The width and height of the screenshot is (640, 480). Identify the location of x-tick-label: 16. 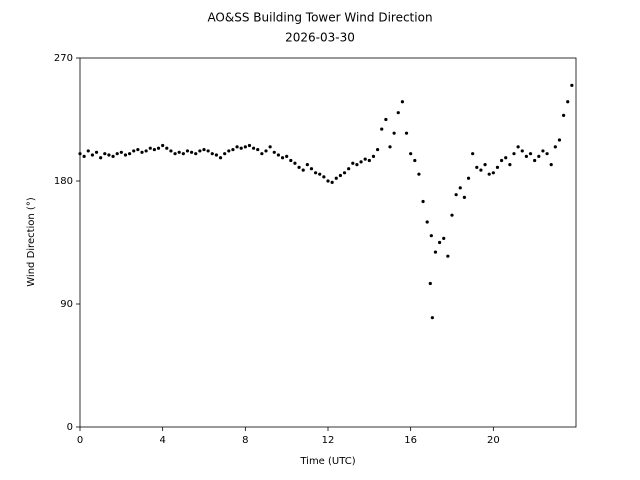
(410, 440).